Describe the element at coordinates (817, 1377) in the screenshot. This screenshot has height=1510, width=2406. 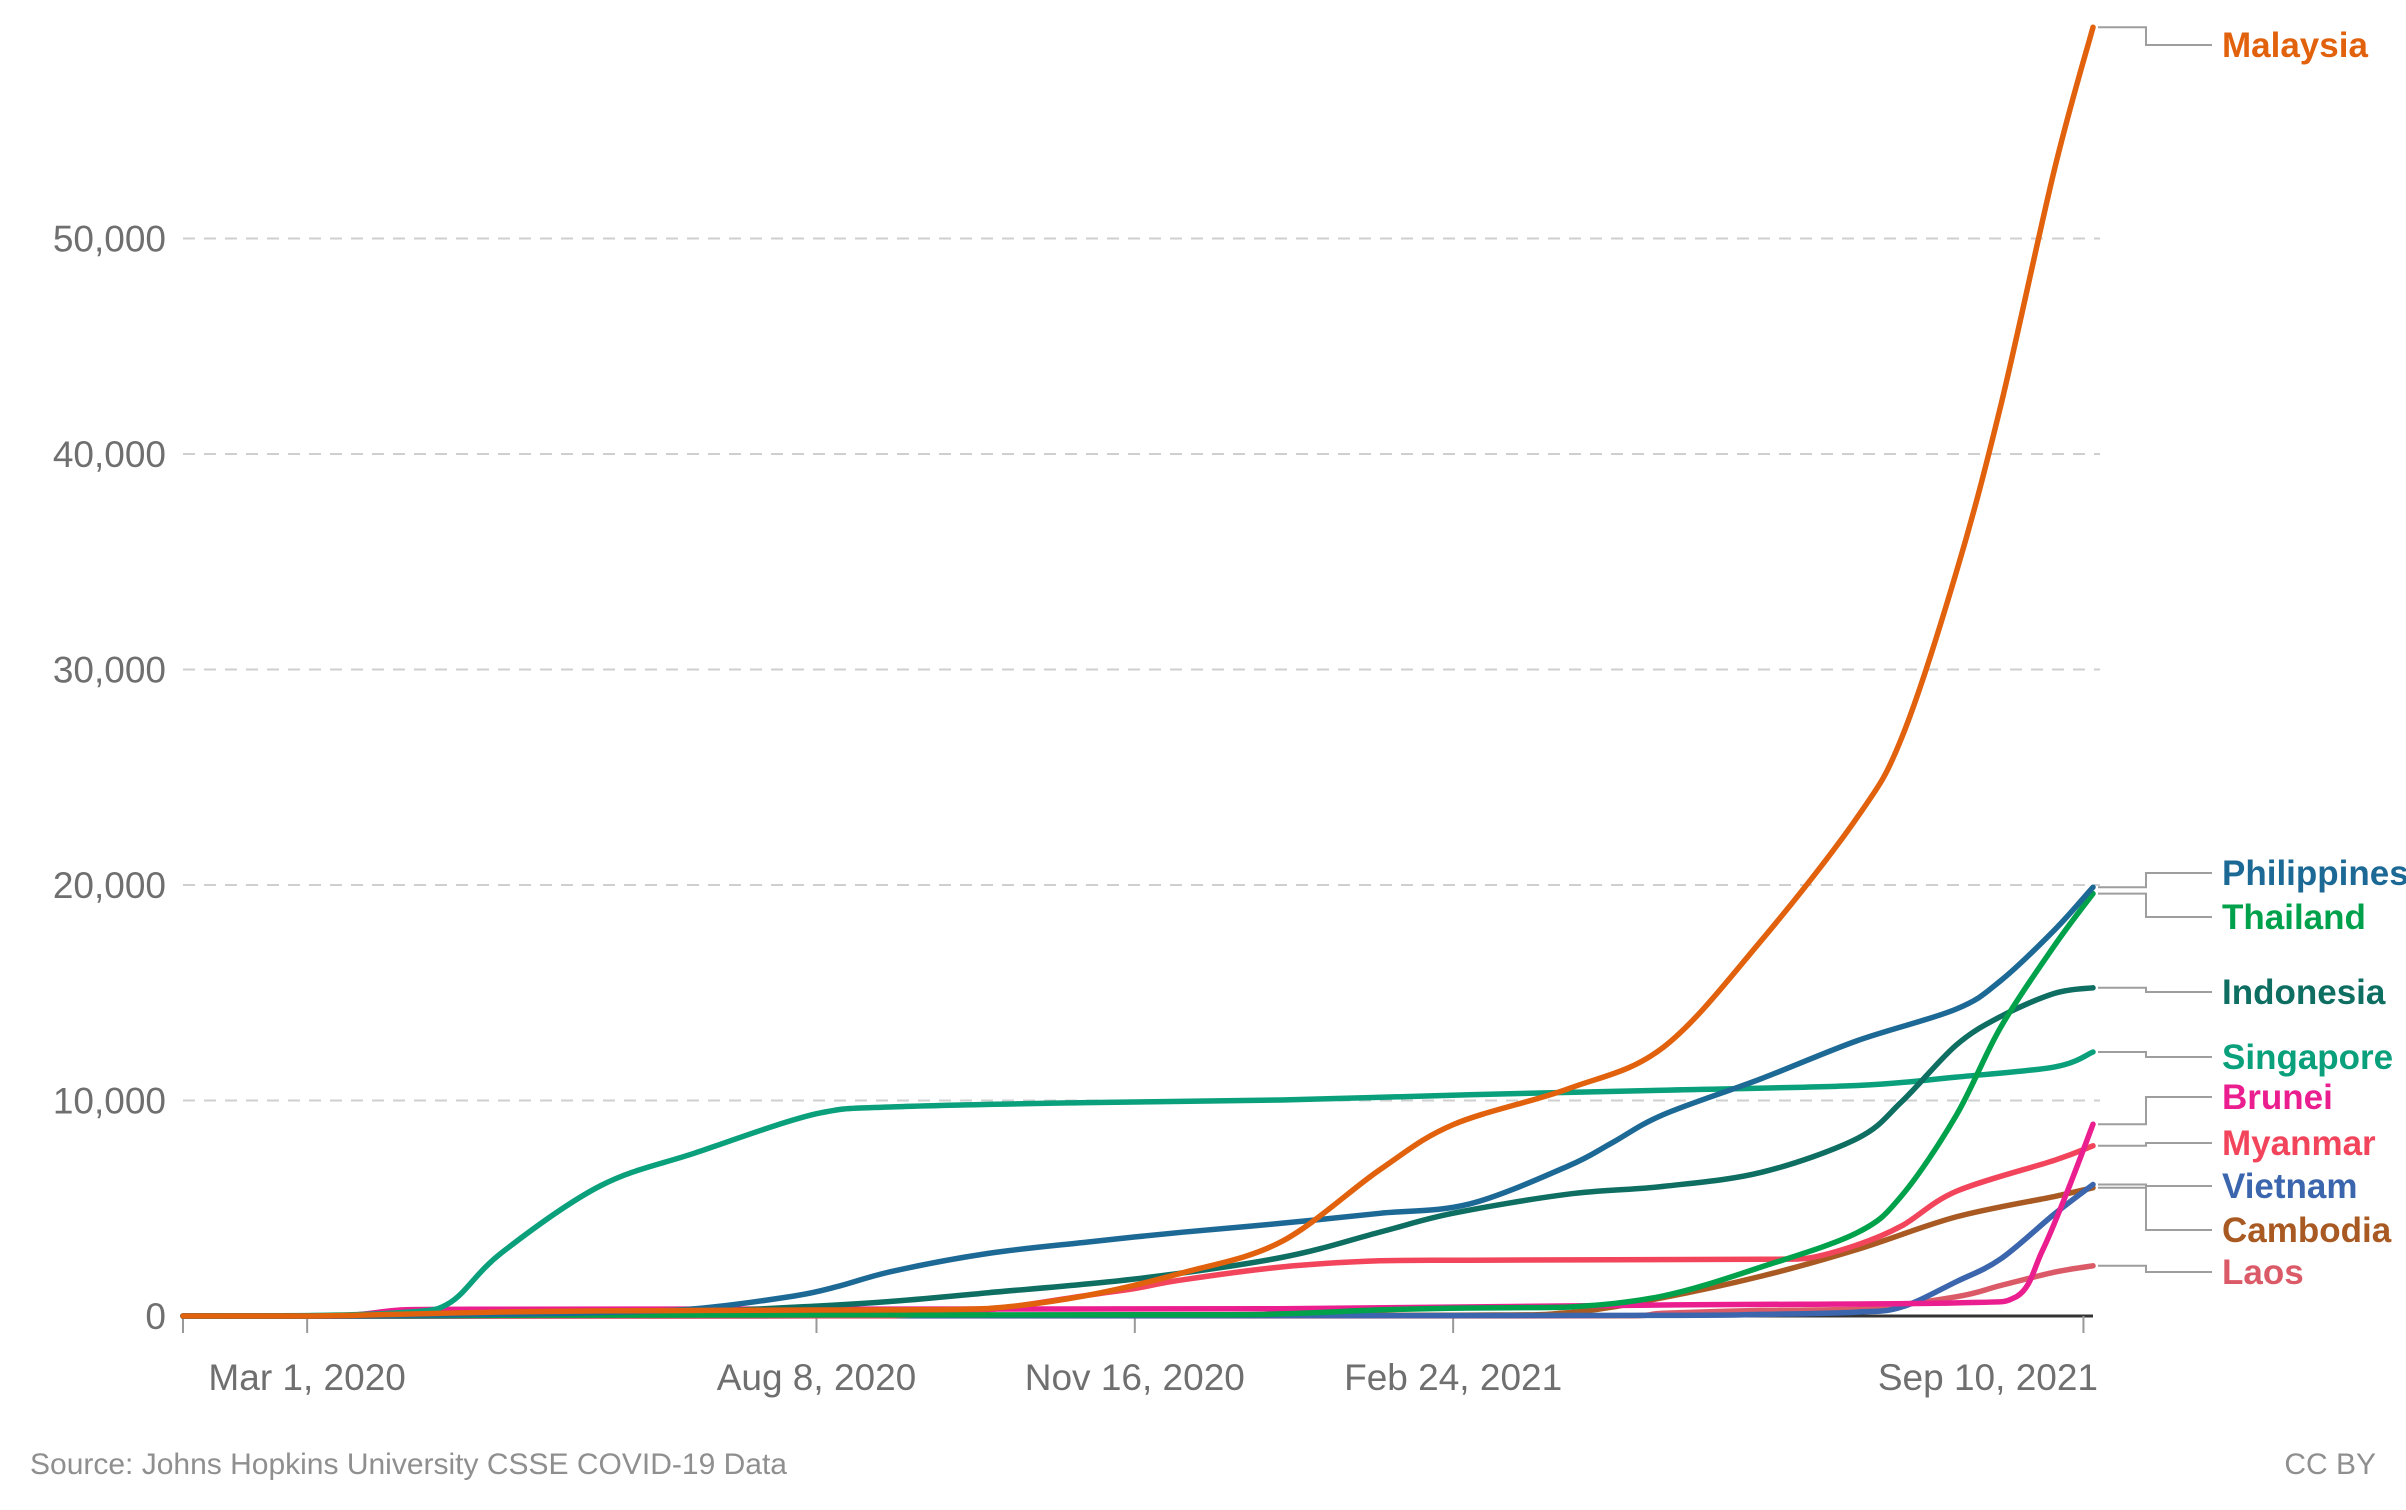
I see `x-tick-label: Aug 8, 2020` at that location.